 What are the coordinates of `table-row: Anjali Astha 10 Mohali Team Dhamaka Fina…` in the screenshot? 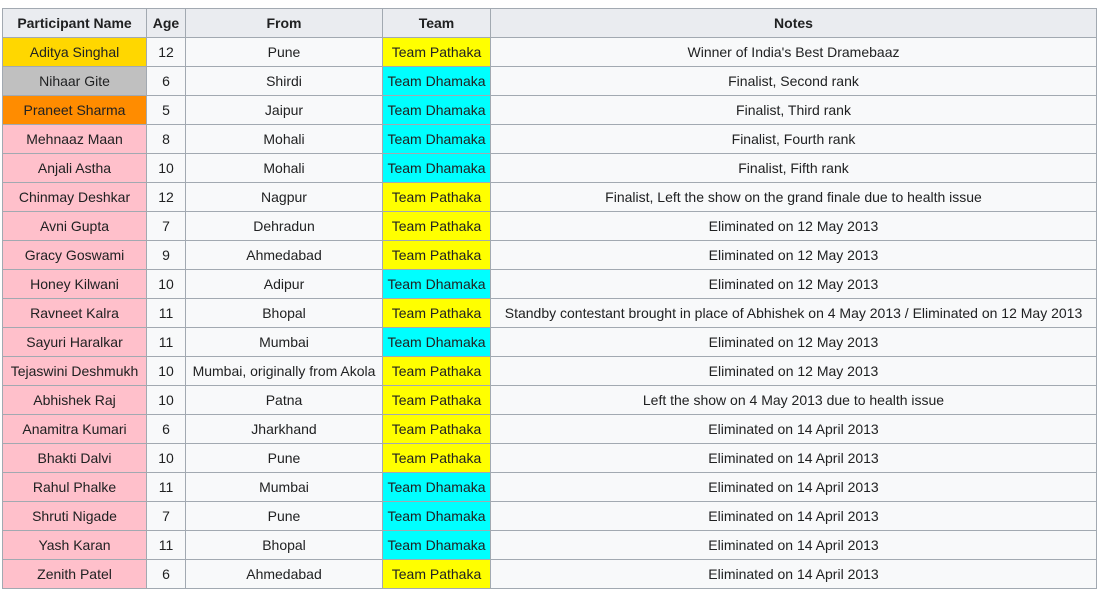 It's located at (549, 168).